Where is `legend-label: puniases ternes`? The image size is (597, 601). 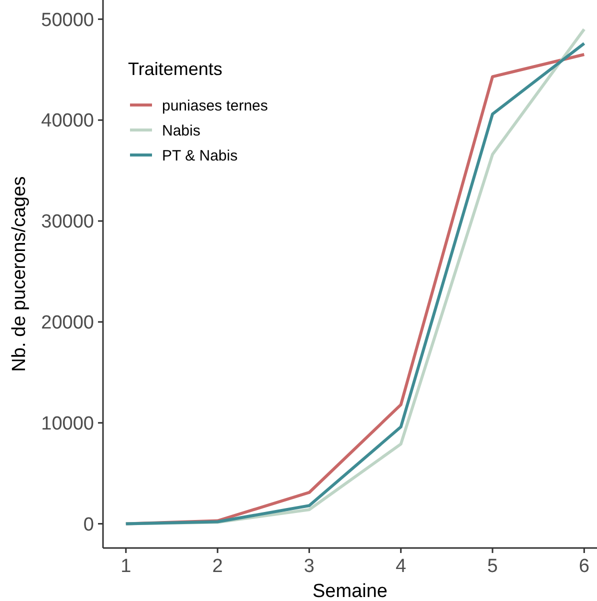 legend-label: puniases ternes is located at coordinates (215, 105).